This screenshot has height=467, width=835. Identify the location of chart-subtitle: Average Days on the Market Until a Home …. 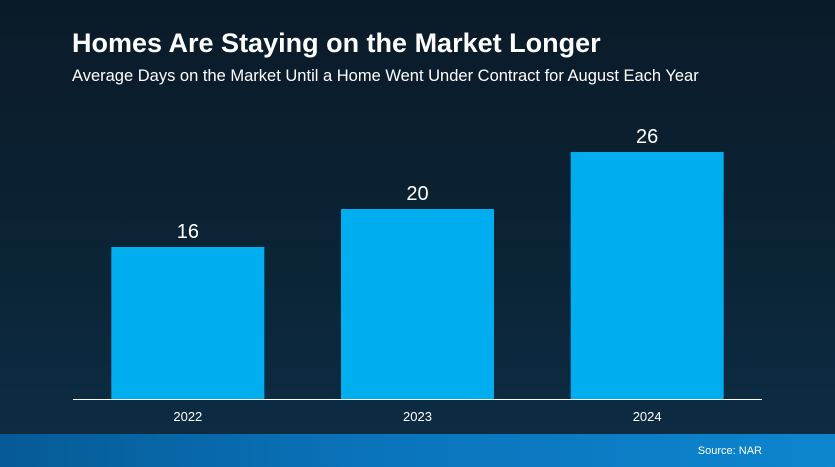
(385, 76).